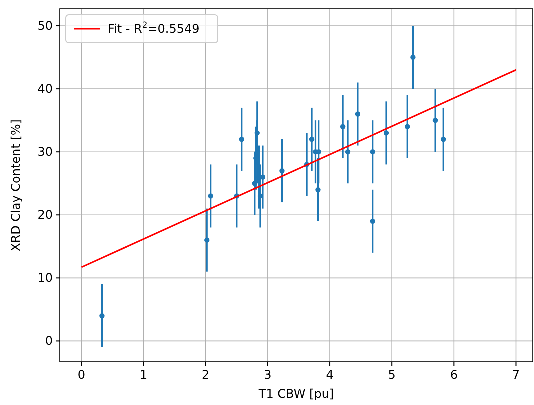 This screenshot has height=405, width=534. I want to click on x-tick-label: 4, so click(330, 375).